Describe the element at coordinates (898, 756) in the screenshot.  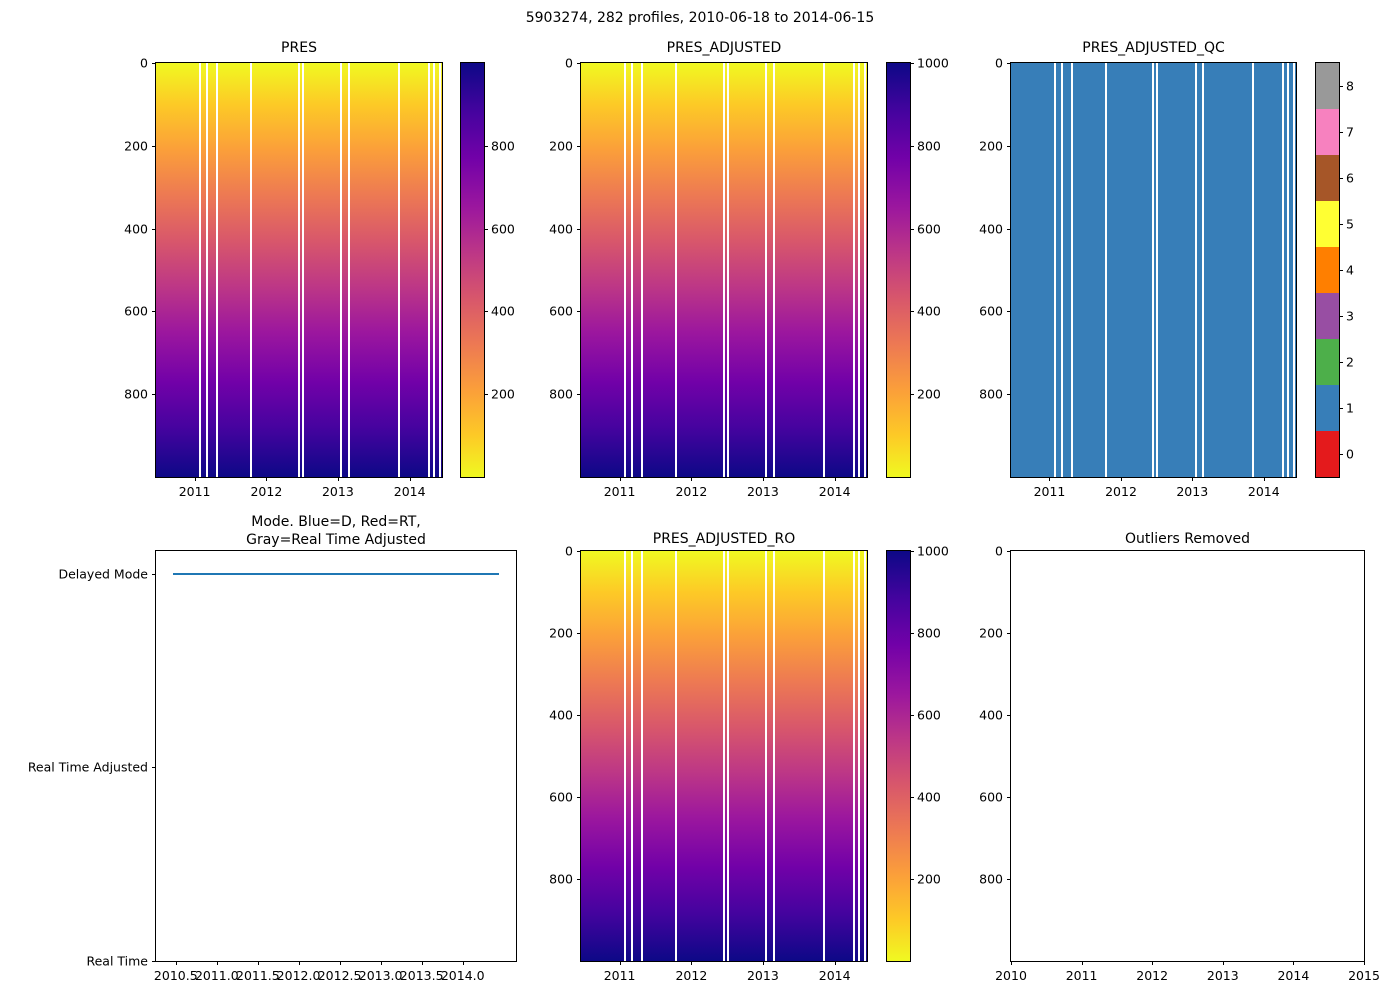
I see `pres-adjusted-ro-colorbar-gradient` at that location.